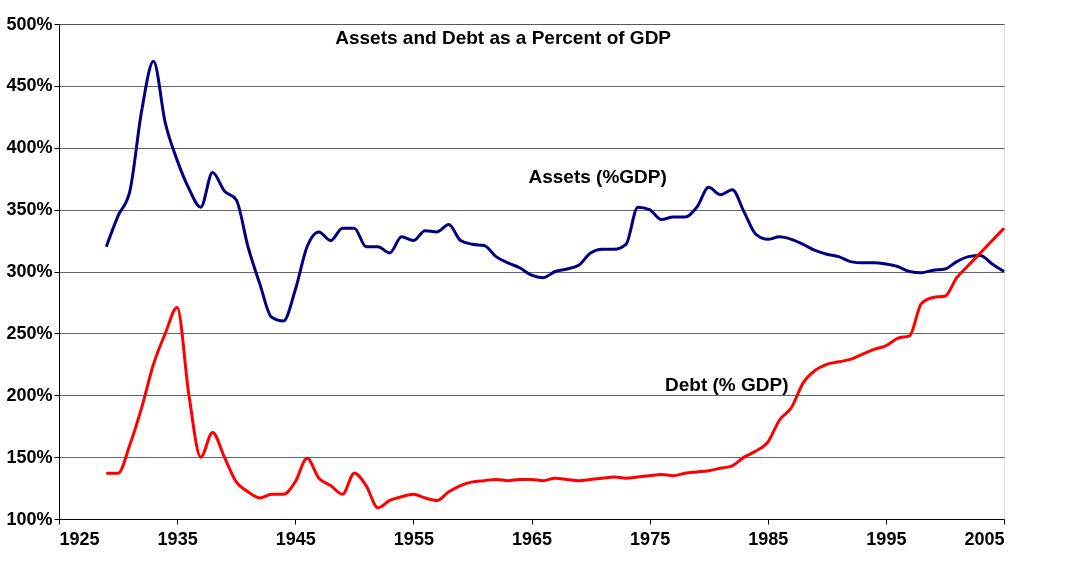 This screenshot has width=1078, height=561. What do you see at coordinates (29, 456) in the screenshot?
I see `y-tick-label: 150%` at bounding box center [29, 456].